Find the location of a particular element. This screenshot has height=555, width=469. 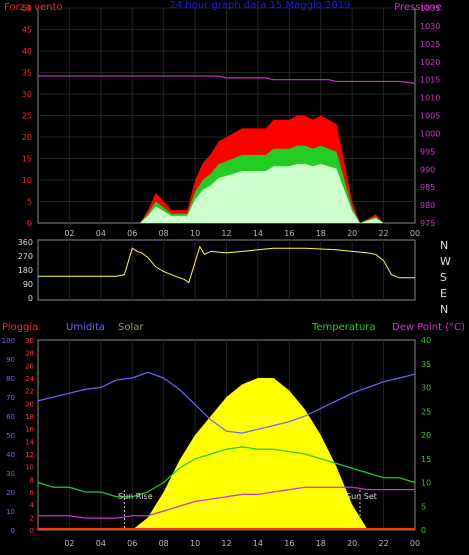

temp-tick-label: 40 is located at coordinates (426, 340).